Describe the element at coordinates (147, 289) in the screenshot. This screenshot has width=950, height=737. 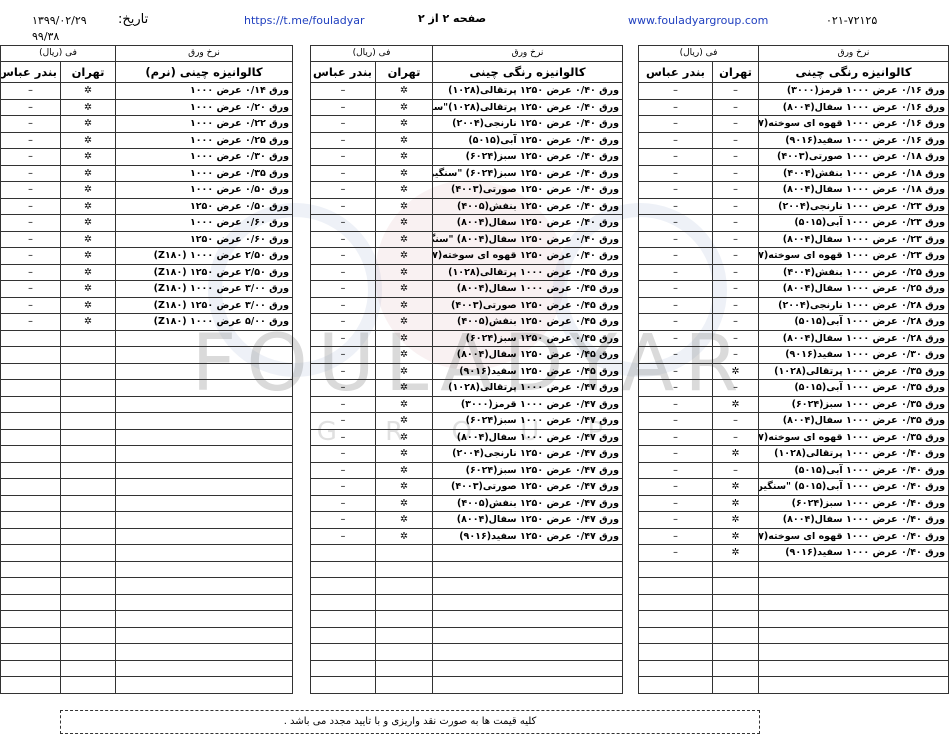
I see `row: ورق ۳/۰۰ عرض ۱۰۰۰ (Z۱۸۰) ✲ –` at that location.